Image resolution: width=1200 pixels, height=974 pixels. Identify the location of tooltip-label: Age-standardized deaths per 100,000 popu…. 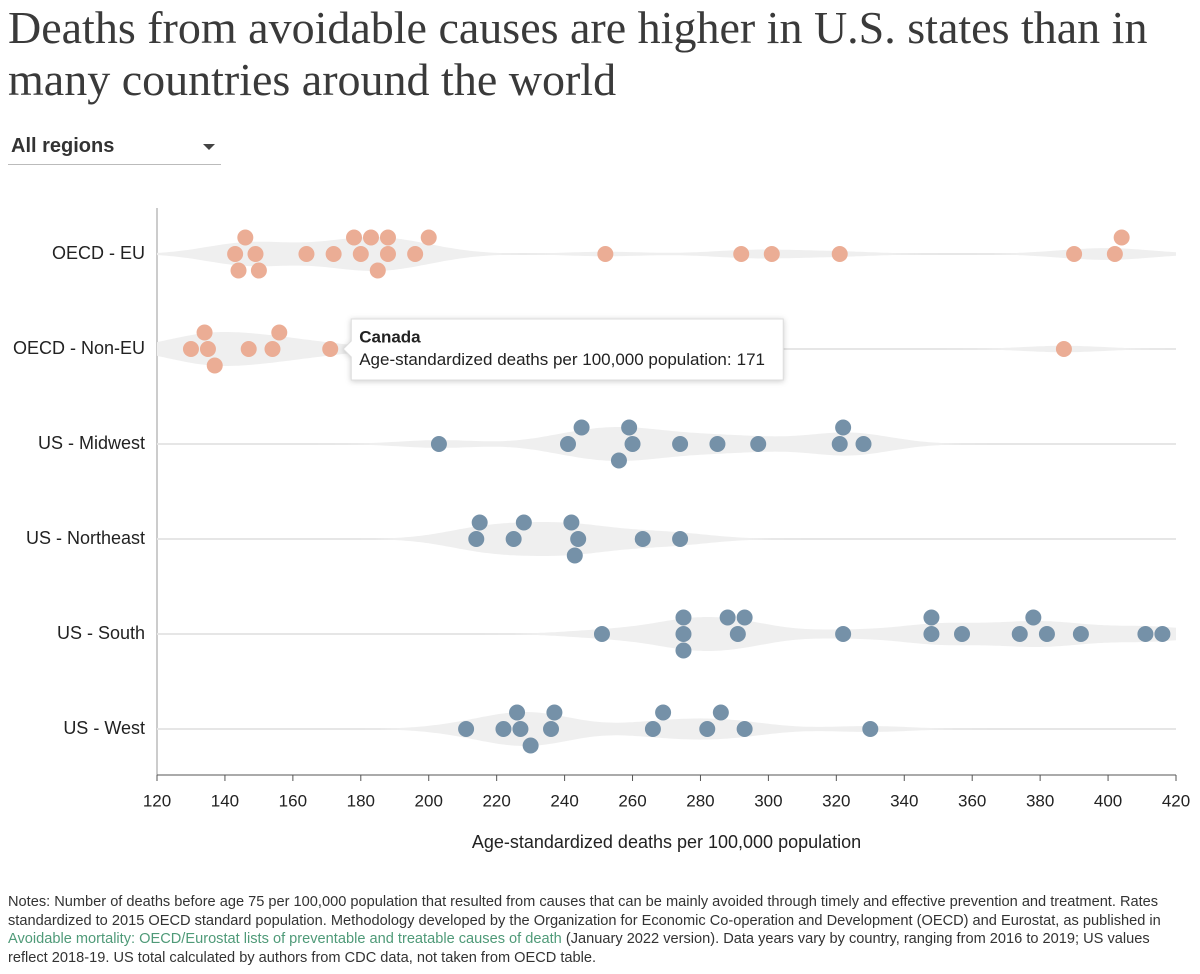
(545, 359).